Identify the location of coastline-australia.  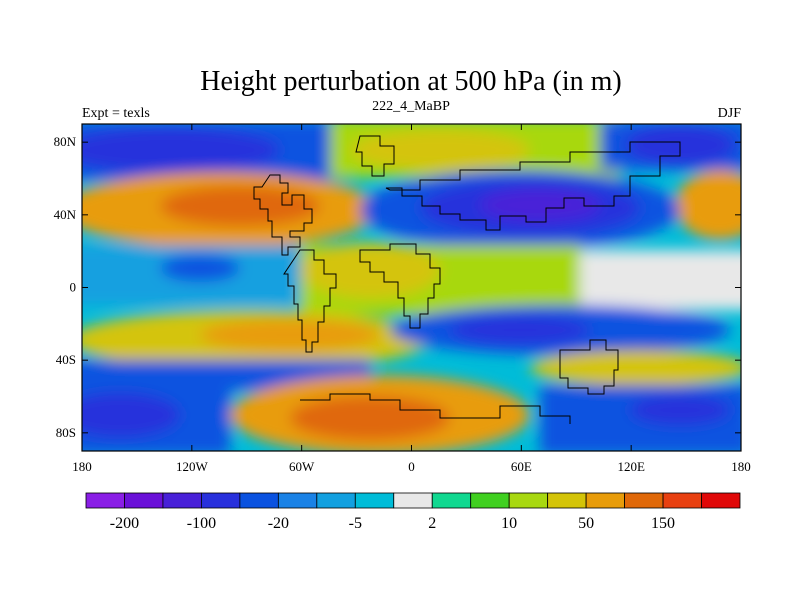
(589, 367).